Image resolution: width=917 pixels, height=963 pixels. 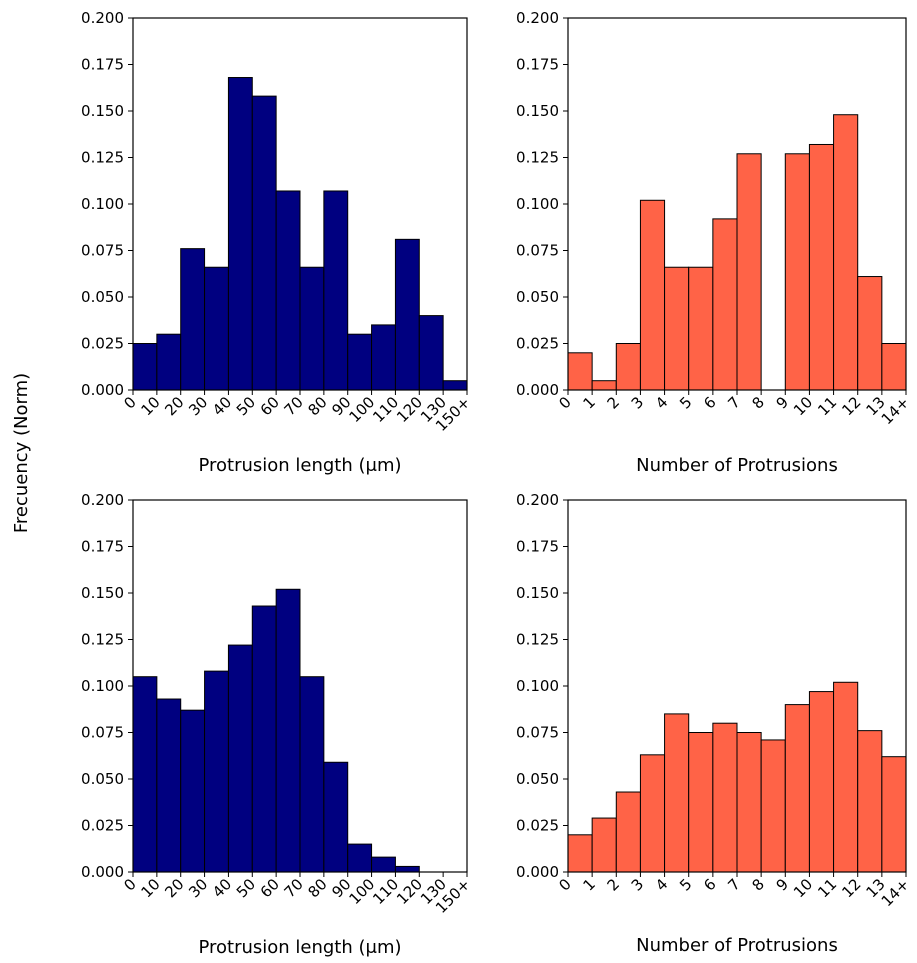 I want to click on x-tick-label: 6, so click(x=709, y=402).